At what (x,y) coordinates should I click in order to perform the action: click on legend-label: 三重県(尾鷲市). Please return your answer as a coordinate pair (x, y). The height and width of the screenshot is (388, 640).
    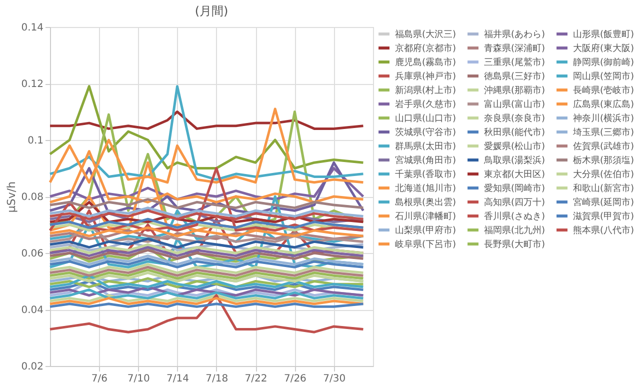
    Looking at the image, I should click on (515, 62).